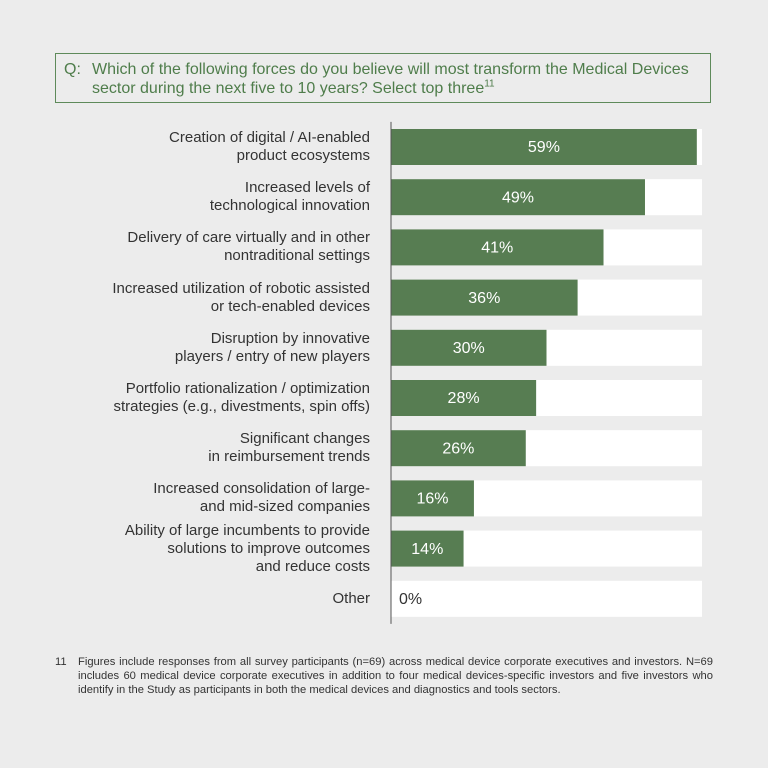  I want to click on value-label: 26%, so click(458, 448).